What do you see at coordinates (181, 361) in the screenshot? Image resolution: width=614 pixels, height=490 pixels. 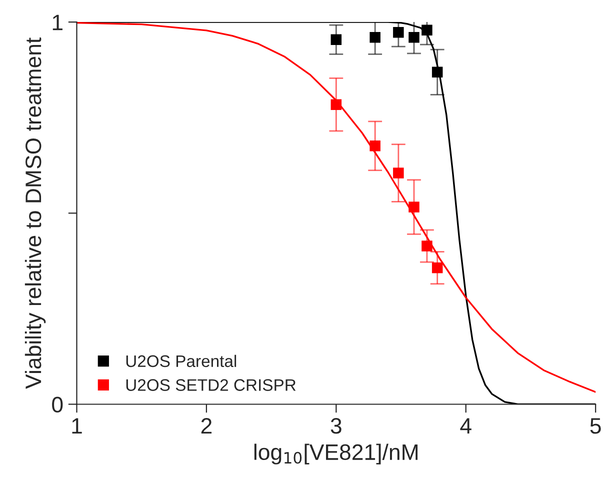 I see `legend-label: U2OS Parental` at bounding box center [181, 361].